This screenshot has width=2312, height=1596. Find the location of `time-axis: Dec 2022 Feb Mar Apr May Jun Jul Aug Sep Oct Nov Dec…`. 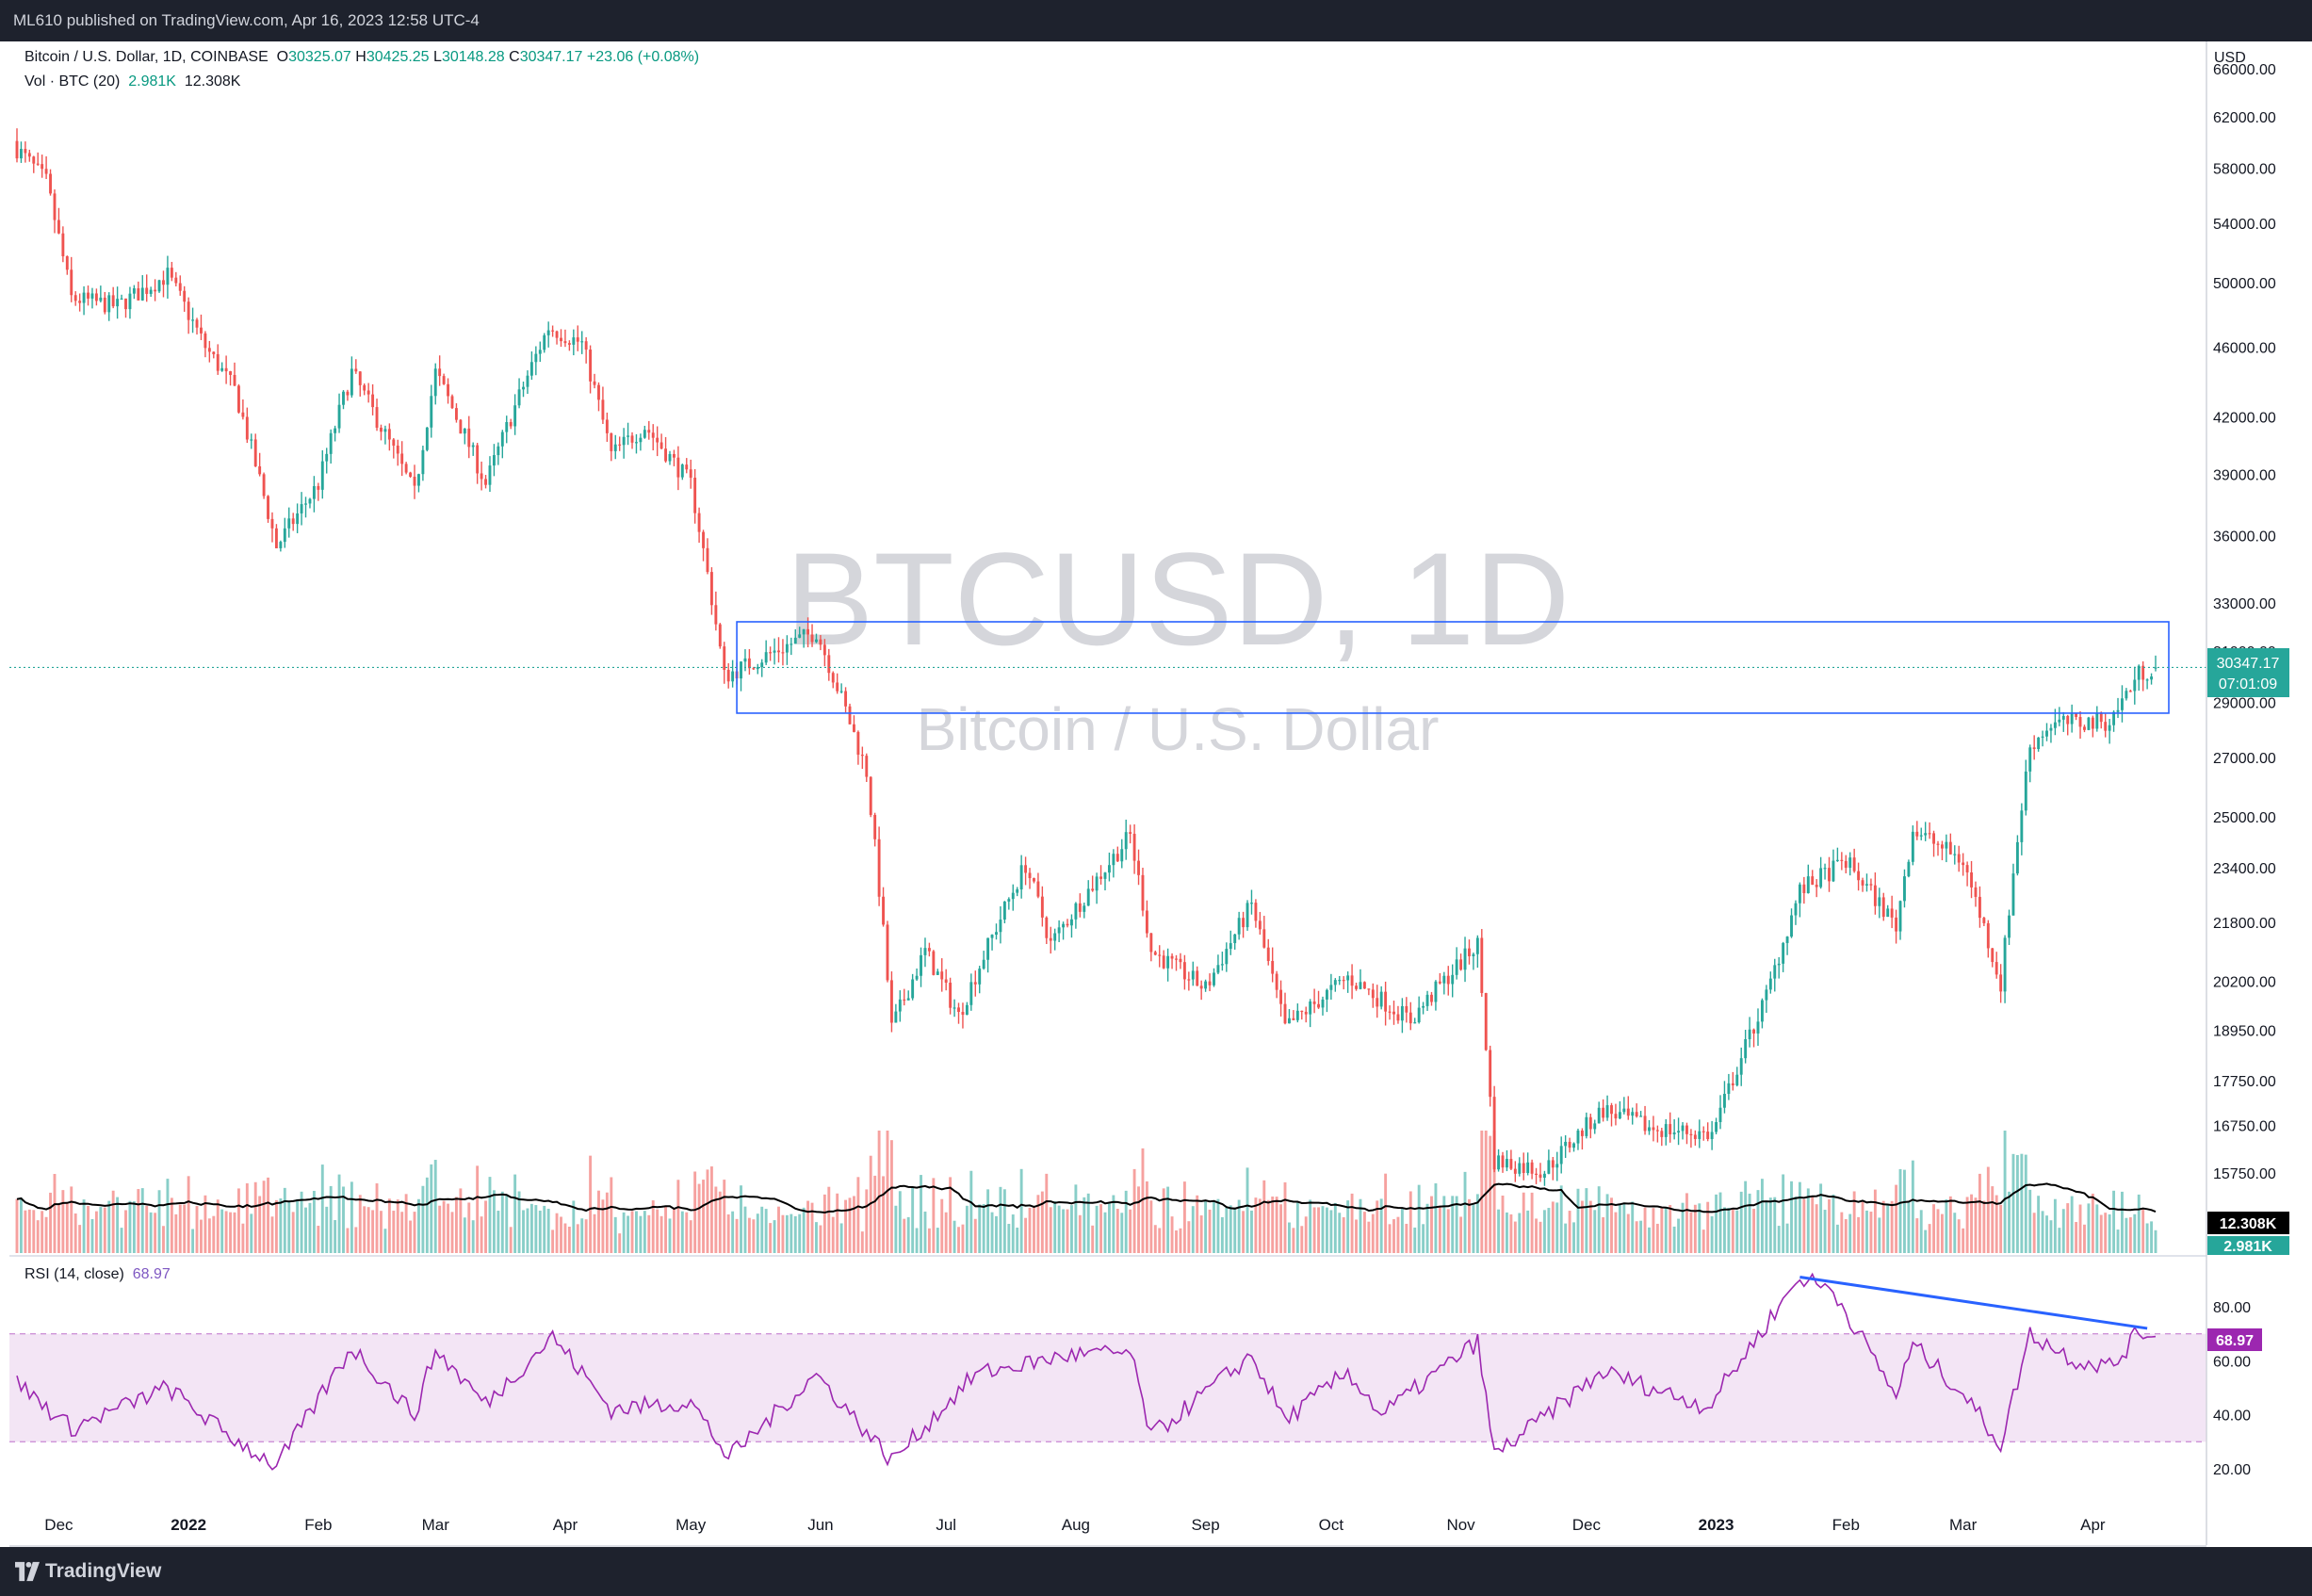

time-axis: Dec 2022 Feb Mar Apr May Jun Jul Aug Sep Oct Nov Dec… is located at coordinates (1075, 1525).